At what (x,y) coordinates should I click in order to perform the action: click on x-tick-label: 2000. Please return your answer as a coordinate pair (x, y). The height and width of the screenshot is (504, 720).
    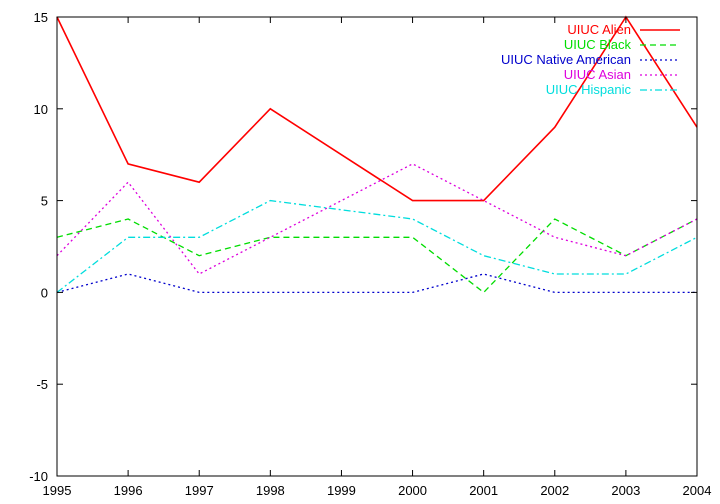
    Looking at the image, I should click on (412, 490).